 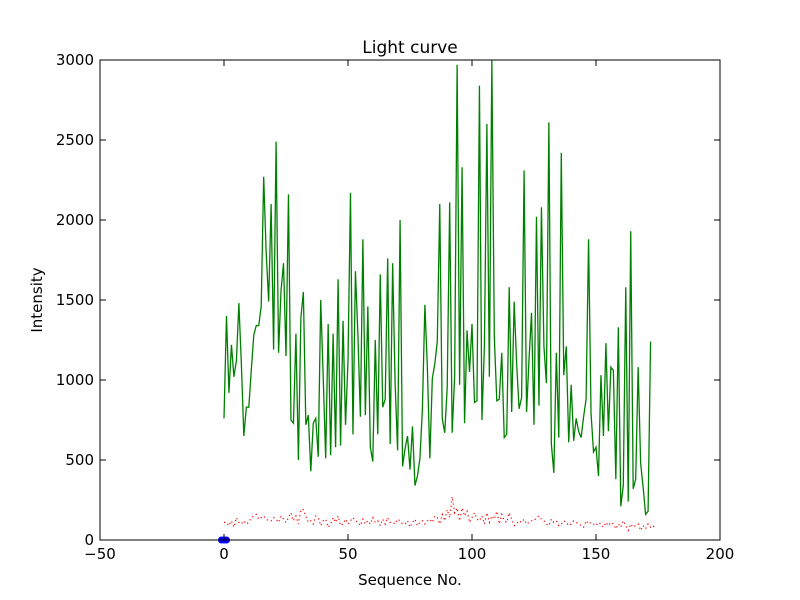 I want to click on y-tick-label: 1000, so click(x=75, y=380).